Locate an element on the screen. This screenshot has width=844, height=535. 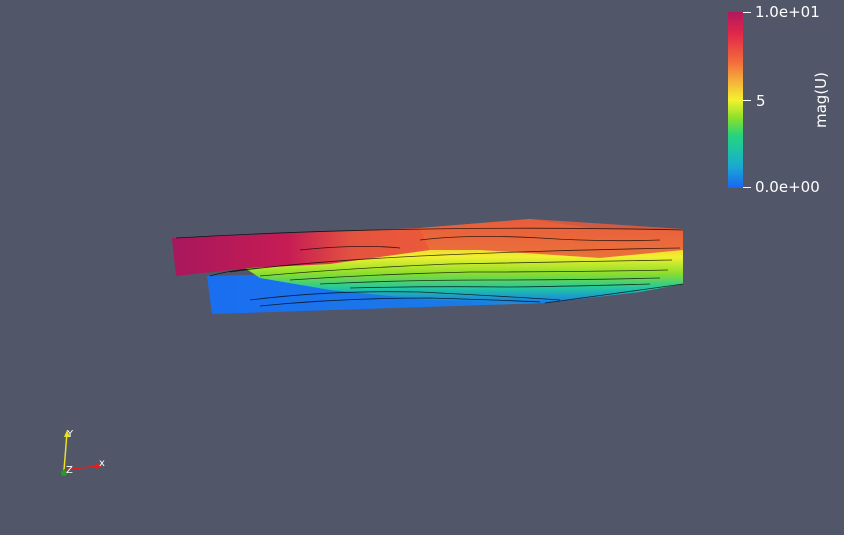
colorbar-min-label: 0.0e+00 is located at coordinates (787, 187).